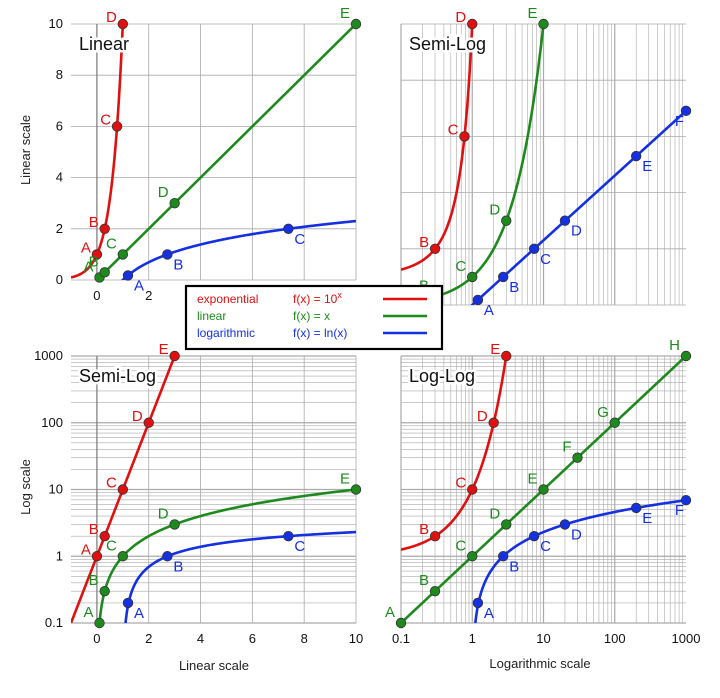 This screenshot has height=698, width=720. I want to click on point-linear-F, so click(577, 457).